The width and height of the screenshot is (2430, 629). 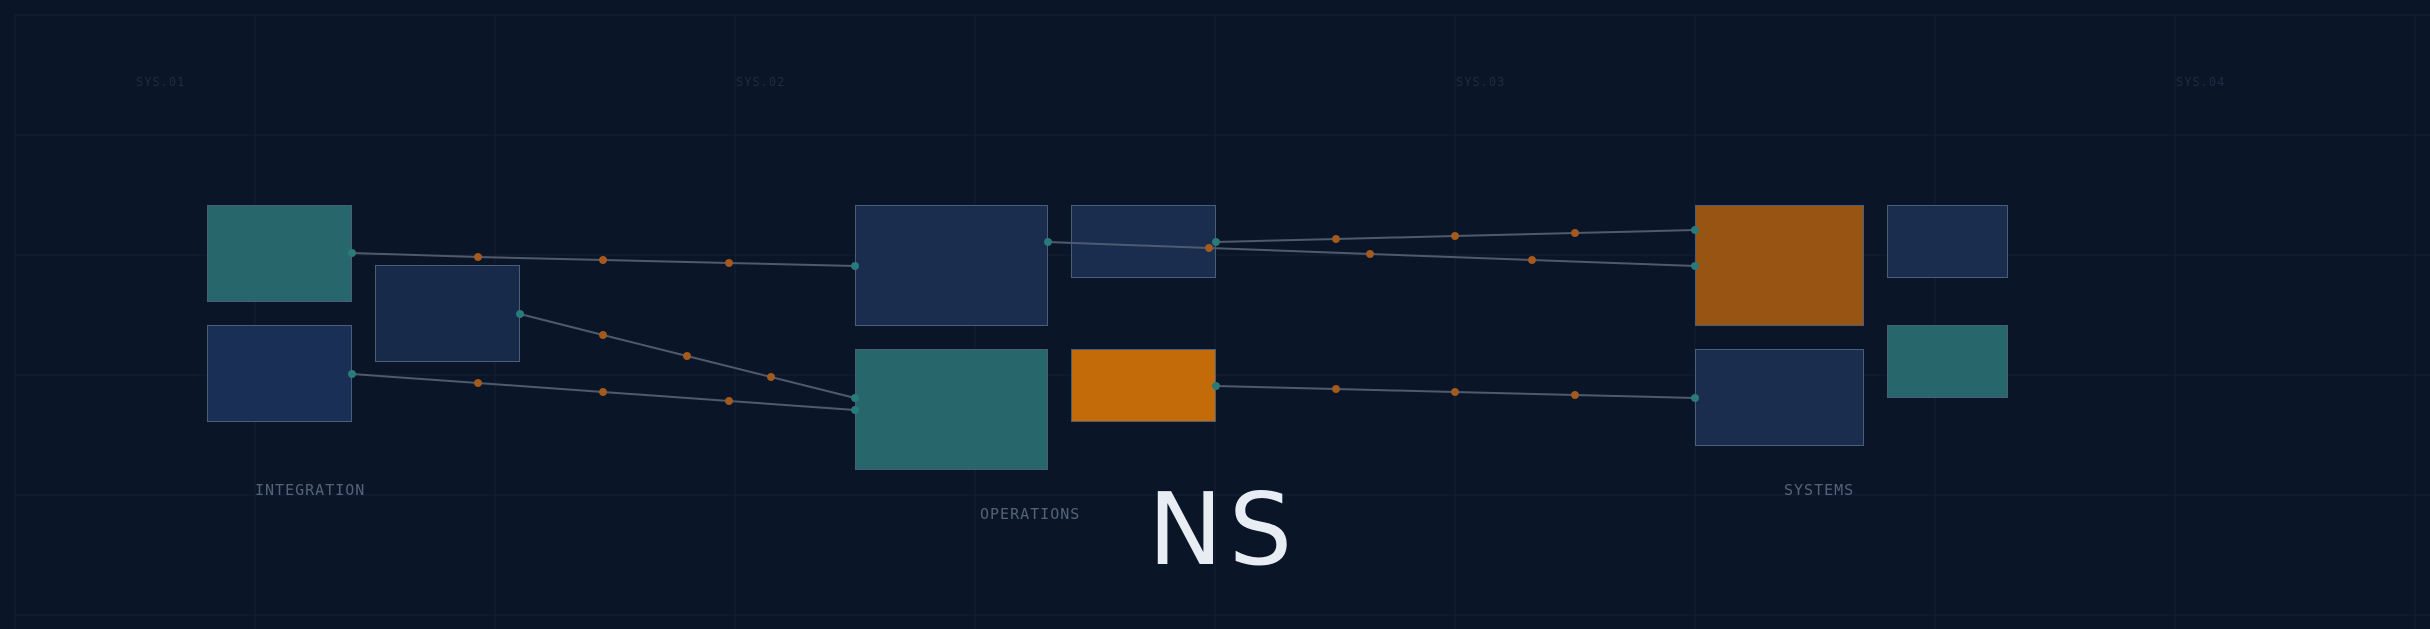 What do you see at coordinates (2201, 82) in the screenshot?
I see `sys-label-4: SYS.04` at bounding box center [2201, 82].